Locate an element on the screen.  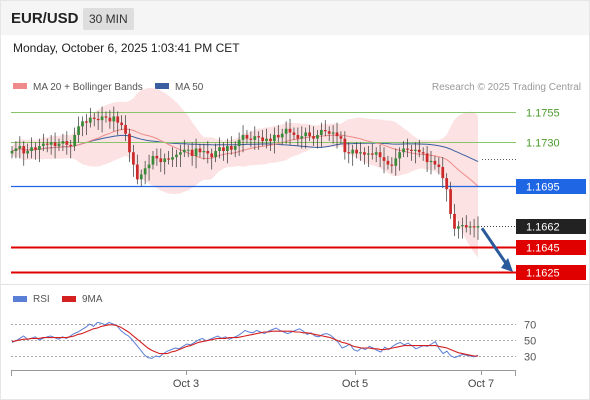
projection-arrowhead is located at coordinates (507, 264).